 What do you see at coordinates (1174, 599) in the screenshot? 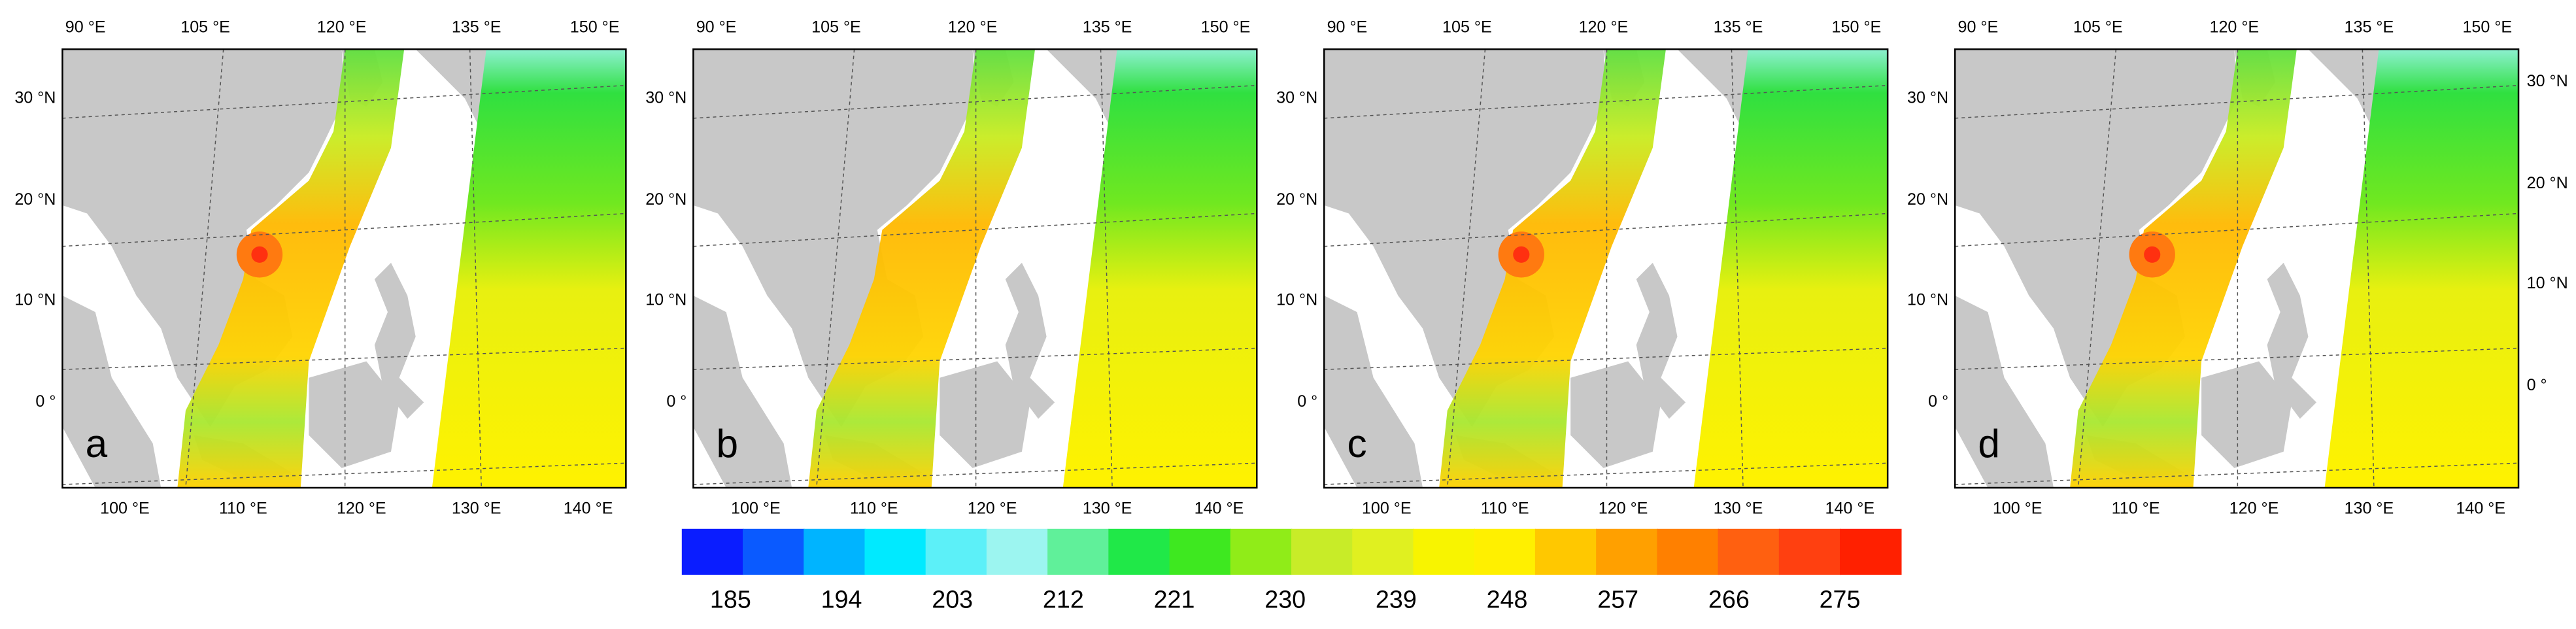
I see `colorbar-tick-label: 221` at bounding box center [1174, 599].